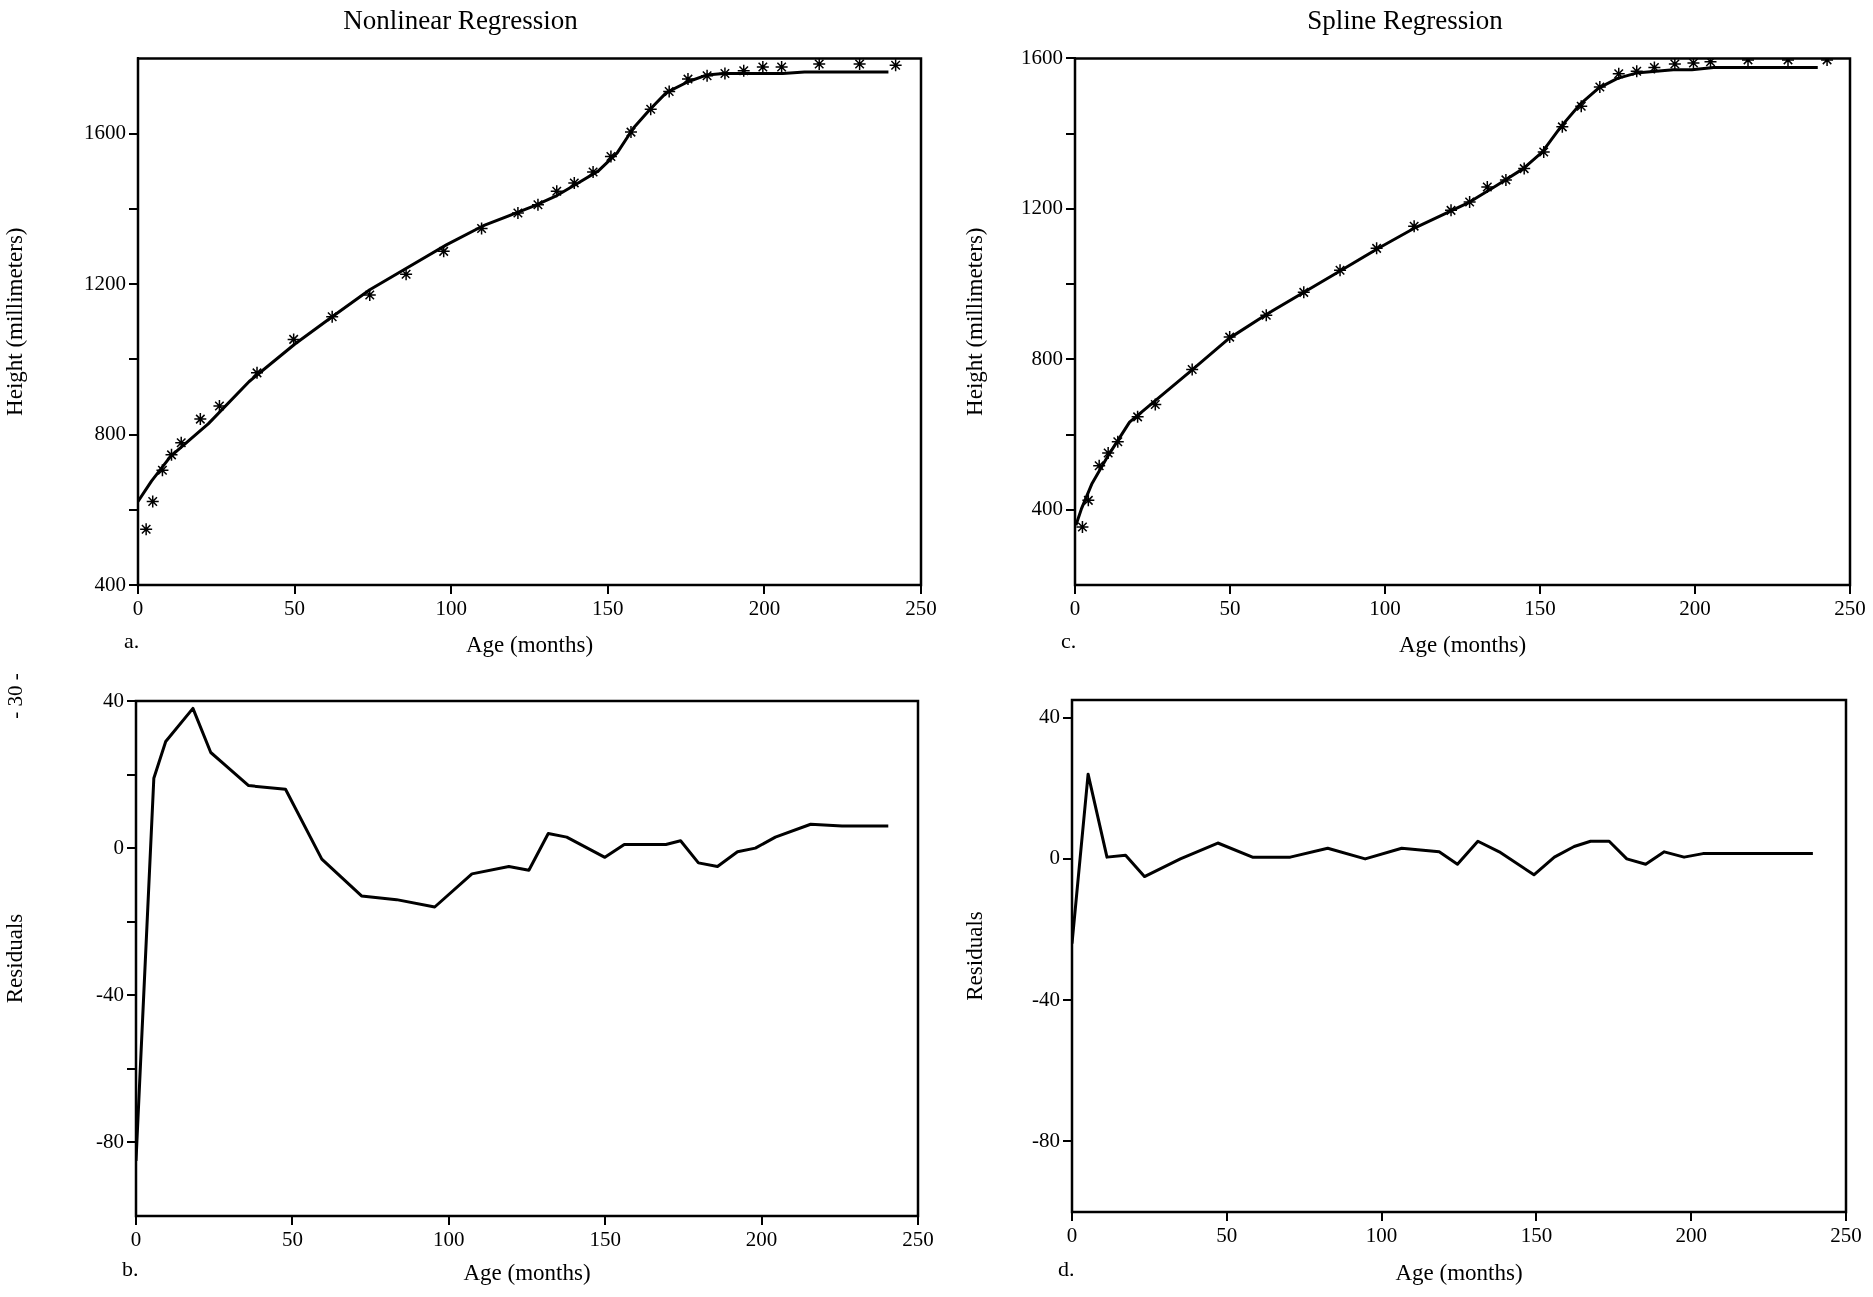 The height and width of the screenshot is (1297, 1873). Describe the element at coordinates (132, 640) in the screenshot. I see `text: a.` at that location.